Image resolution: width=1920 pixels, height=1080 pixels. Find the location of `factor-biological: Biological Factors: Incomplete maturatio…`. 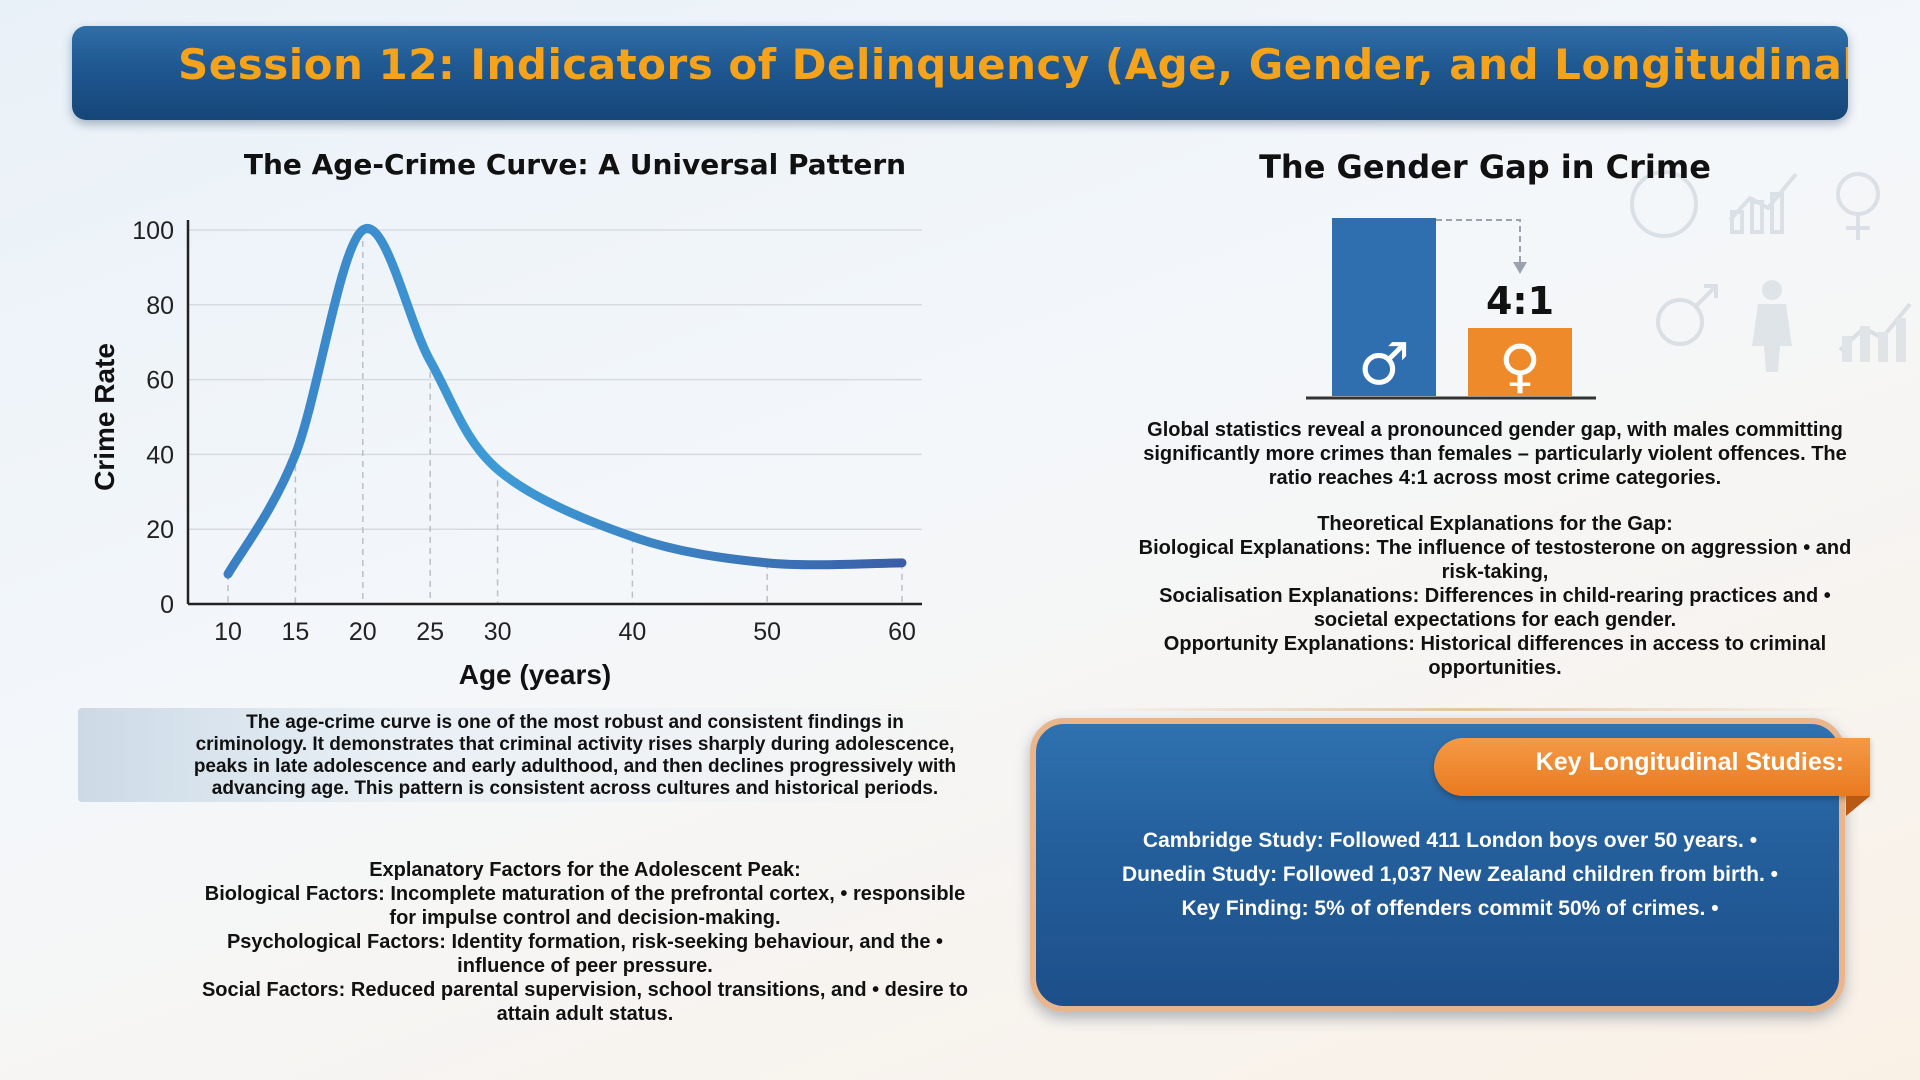

factor-biological: Biological Factors: Incomplete maturatio… is located at coordinates (585, 906).